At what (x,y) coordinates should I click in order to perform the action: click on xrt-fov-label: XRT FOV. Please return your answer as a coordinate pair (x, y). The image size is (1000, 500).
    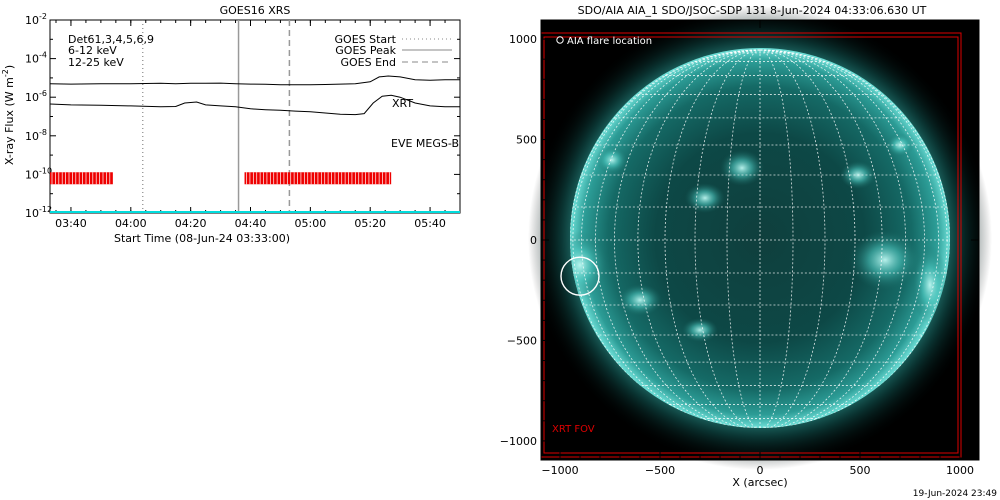
    Looking at the image, I should click on (573, 429).